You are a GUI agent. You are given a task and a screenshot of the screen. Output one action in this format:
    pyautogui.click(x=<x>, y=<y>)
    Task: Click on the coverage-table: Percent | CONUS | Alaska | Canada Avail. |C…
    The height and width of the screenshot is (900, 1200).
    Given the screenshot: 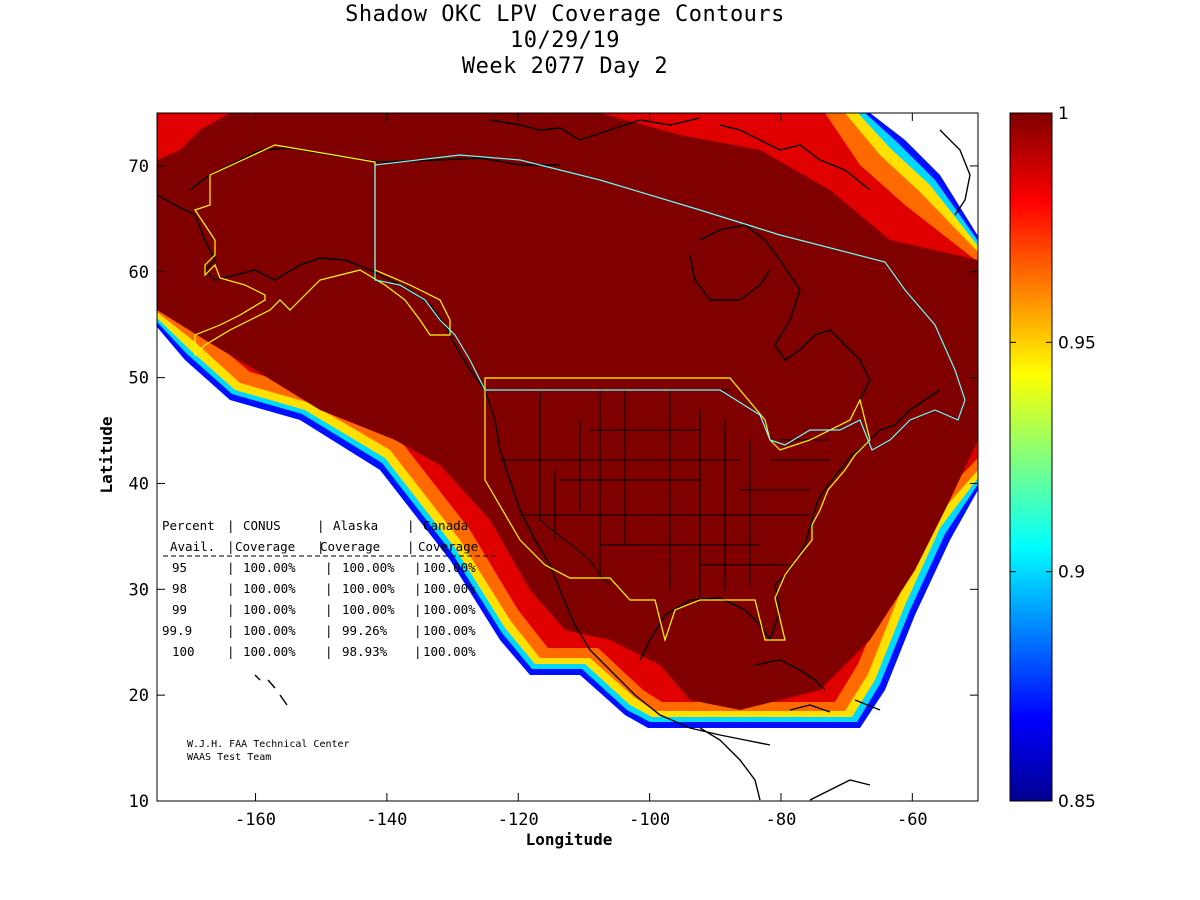 What is the action you would take?
    pyautogui.click(x=328, y=588)
    